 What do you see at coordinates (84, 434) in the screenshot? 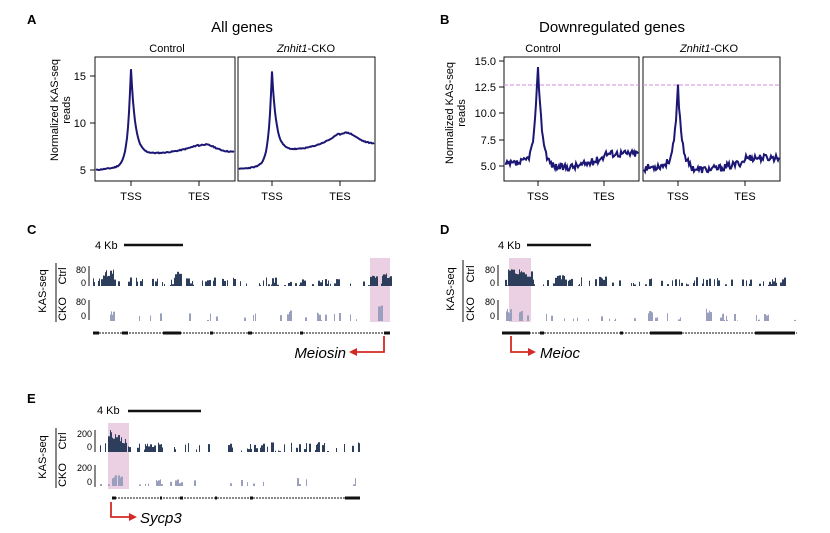
I see `panel-e-ctrl-max: 200` at bounding box center [84, 434].